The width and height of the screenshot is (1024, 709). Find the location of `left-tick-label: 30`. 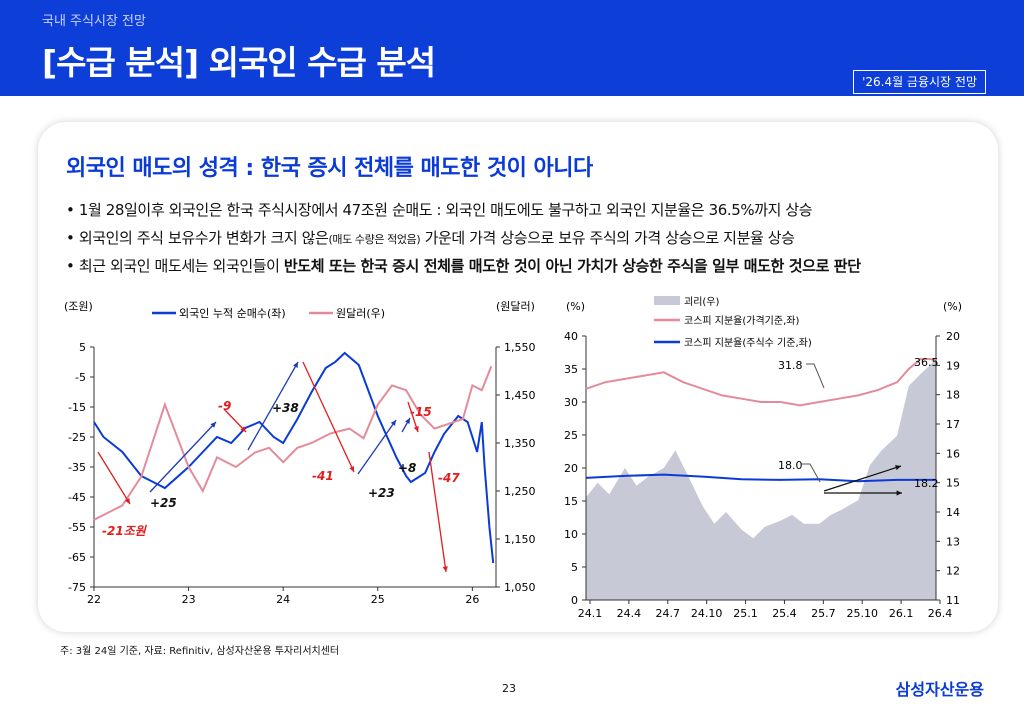

left-tick-label: 30 is located at coordinates (571, 402).